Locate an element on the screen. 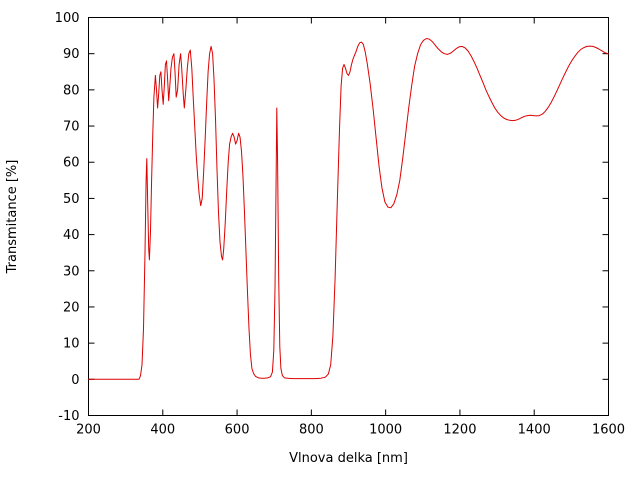  y-tick-label: 40 is located at coordinates (71, 235).